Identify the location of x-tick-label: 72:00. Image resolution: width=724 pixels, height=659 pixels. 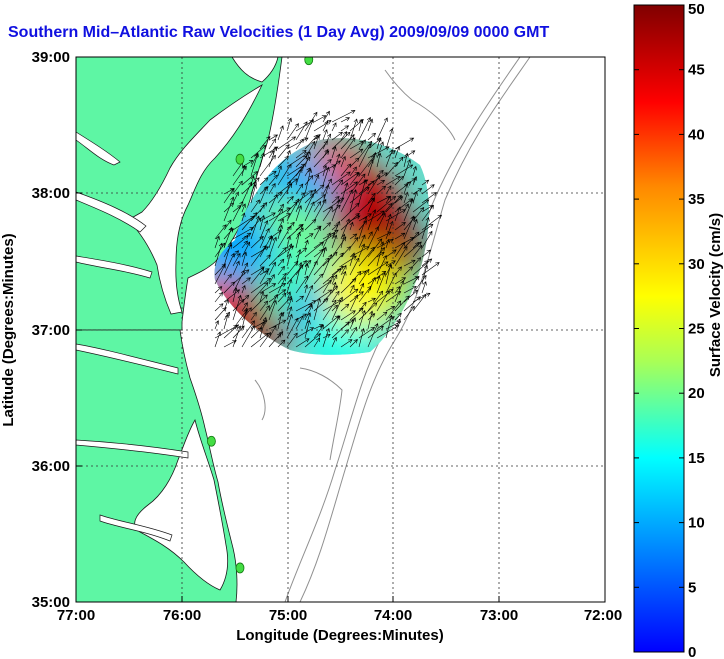
(603, 615).